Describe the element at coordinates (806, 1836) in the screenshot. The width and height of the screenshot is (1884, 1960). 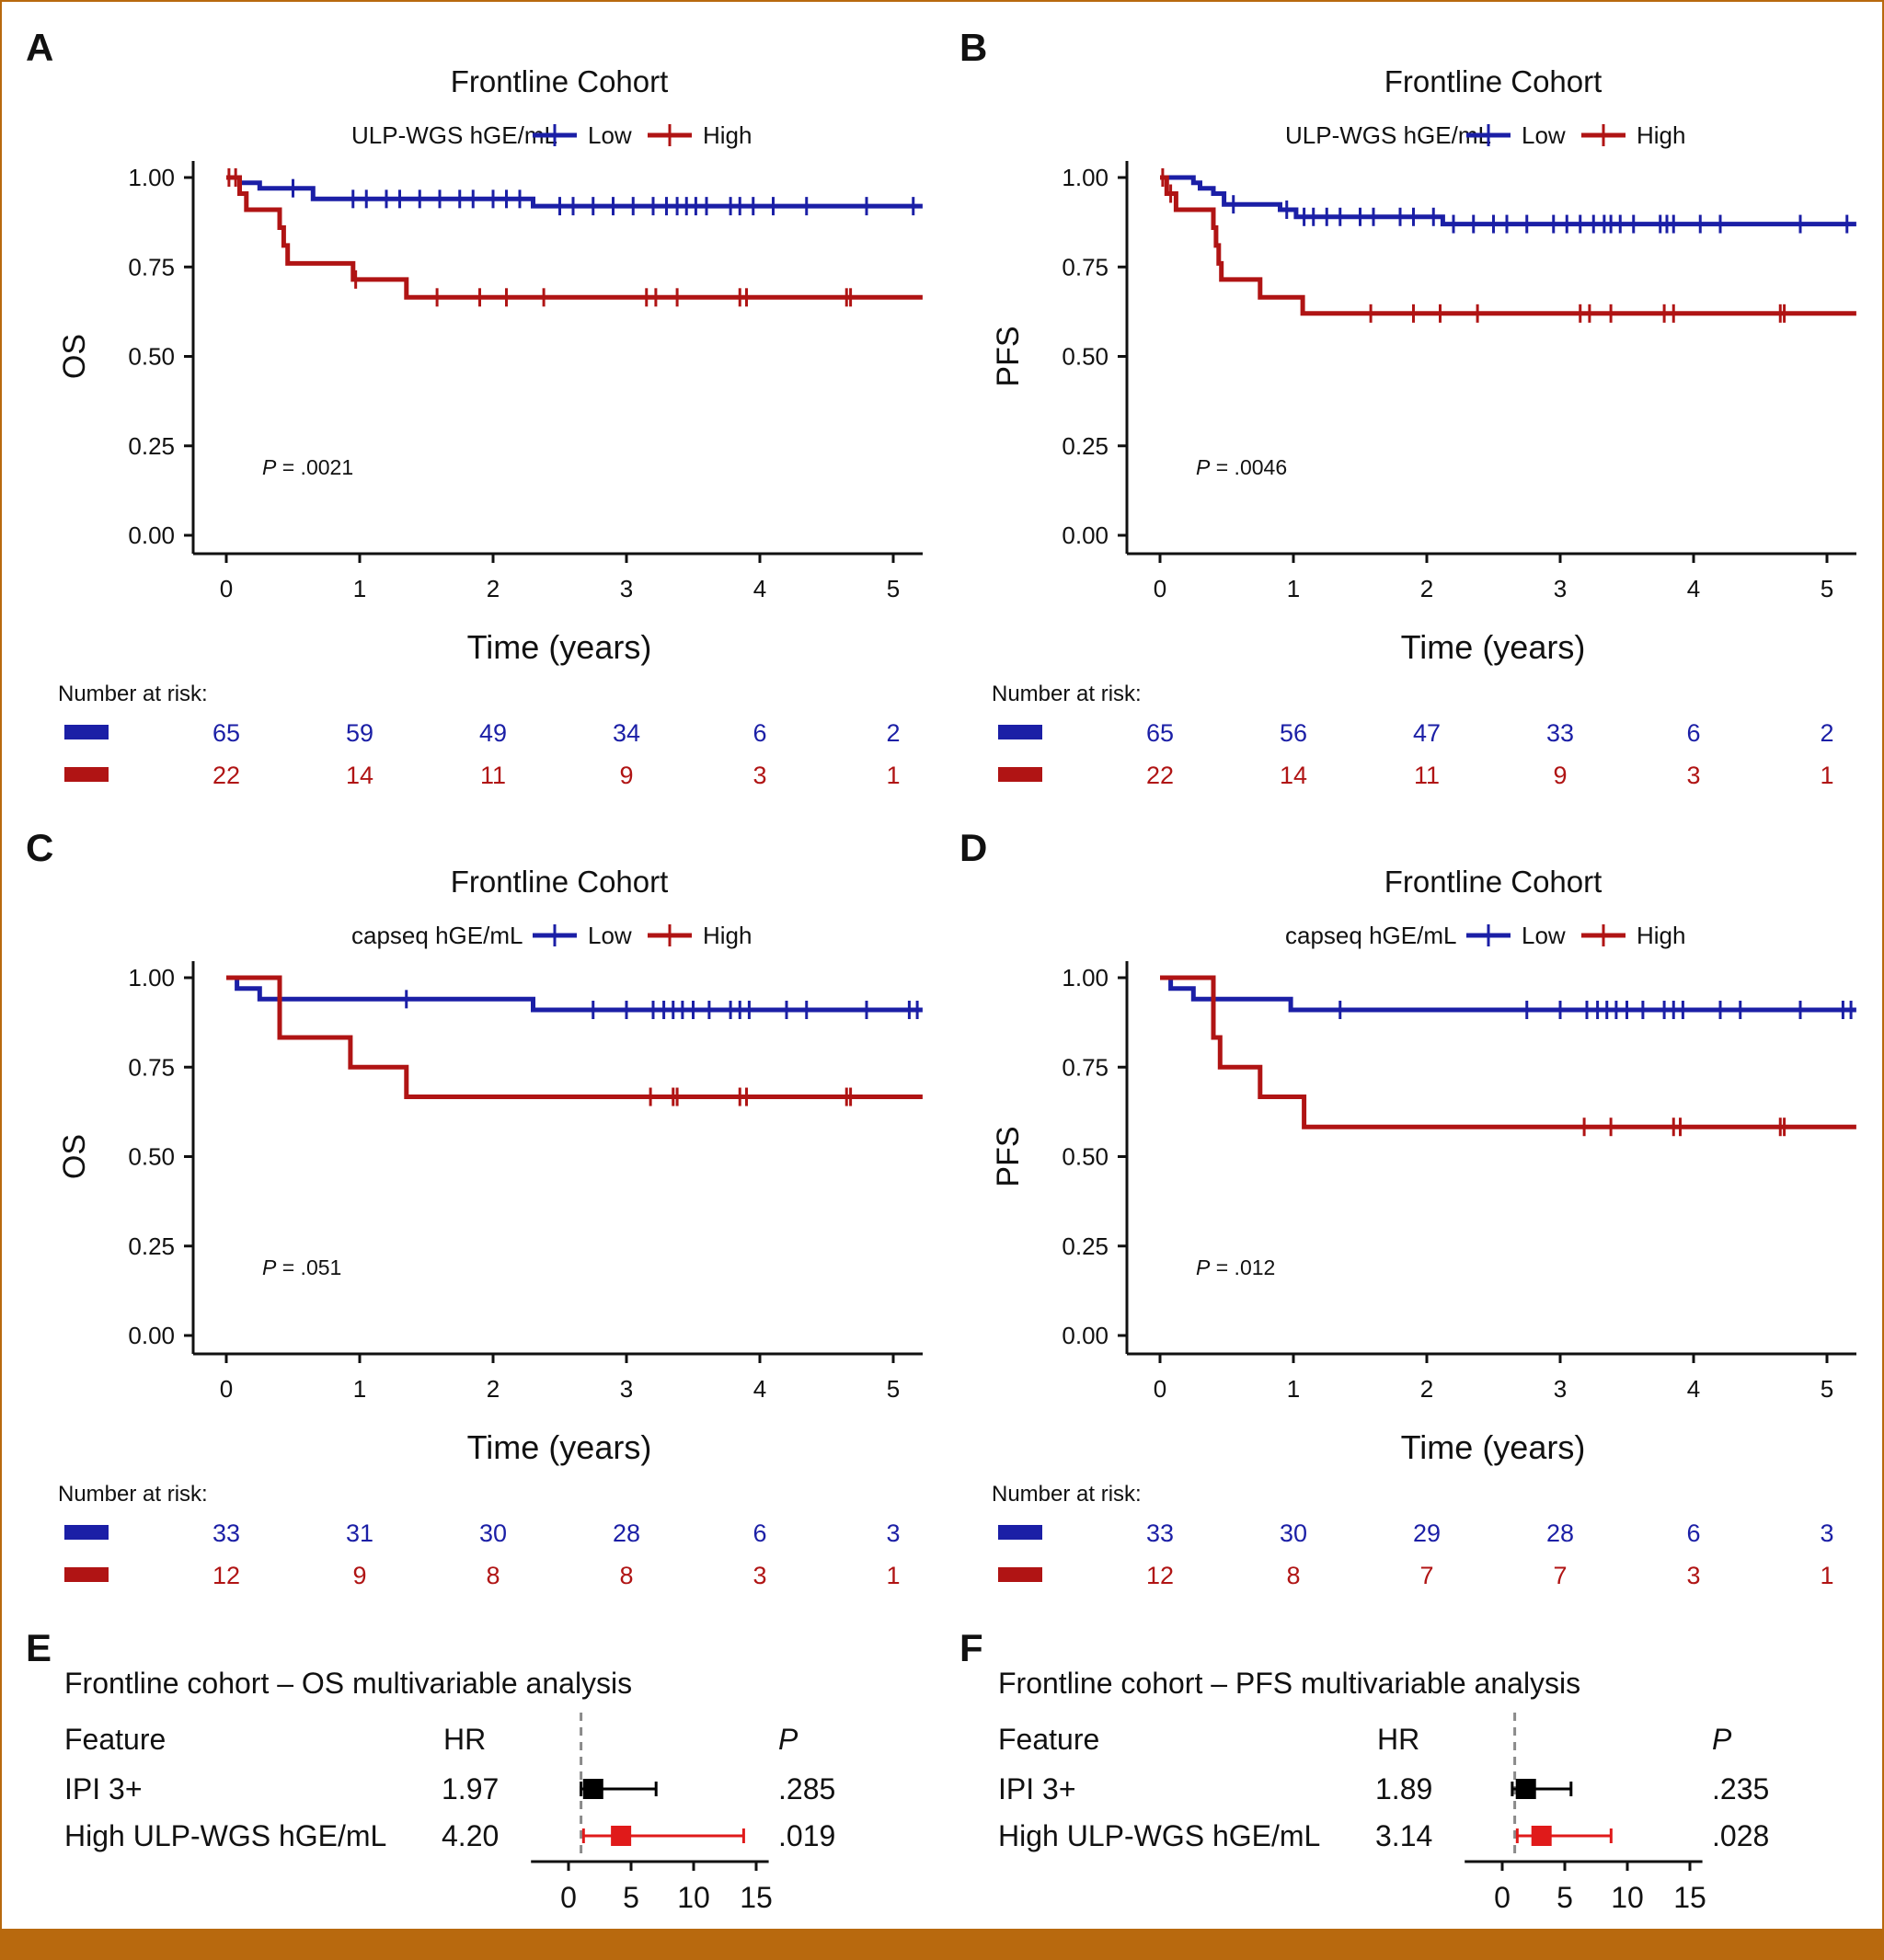
I see `forest-p-value: .019` at that location.